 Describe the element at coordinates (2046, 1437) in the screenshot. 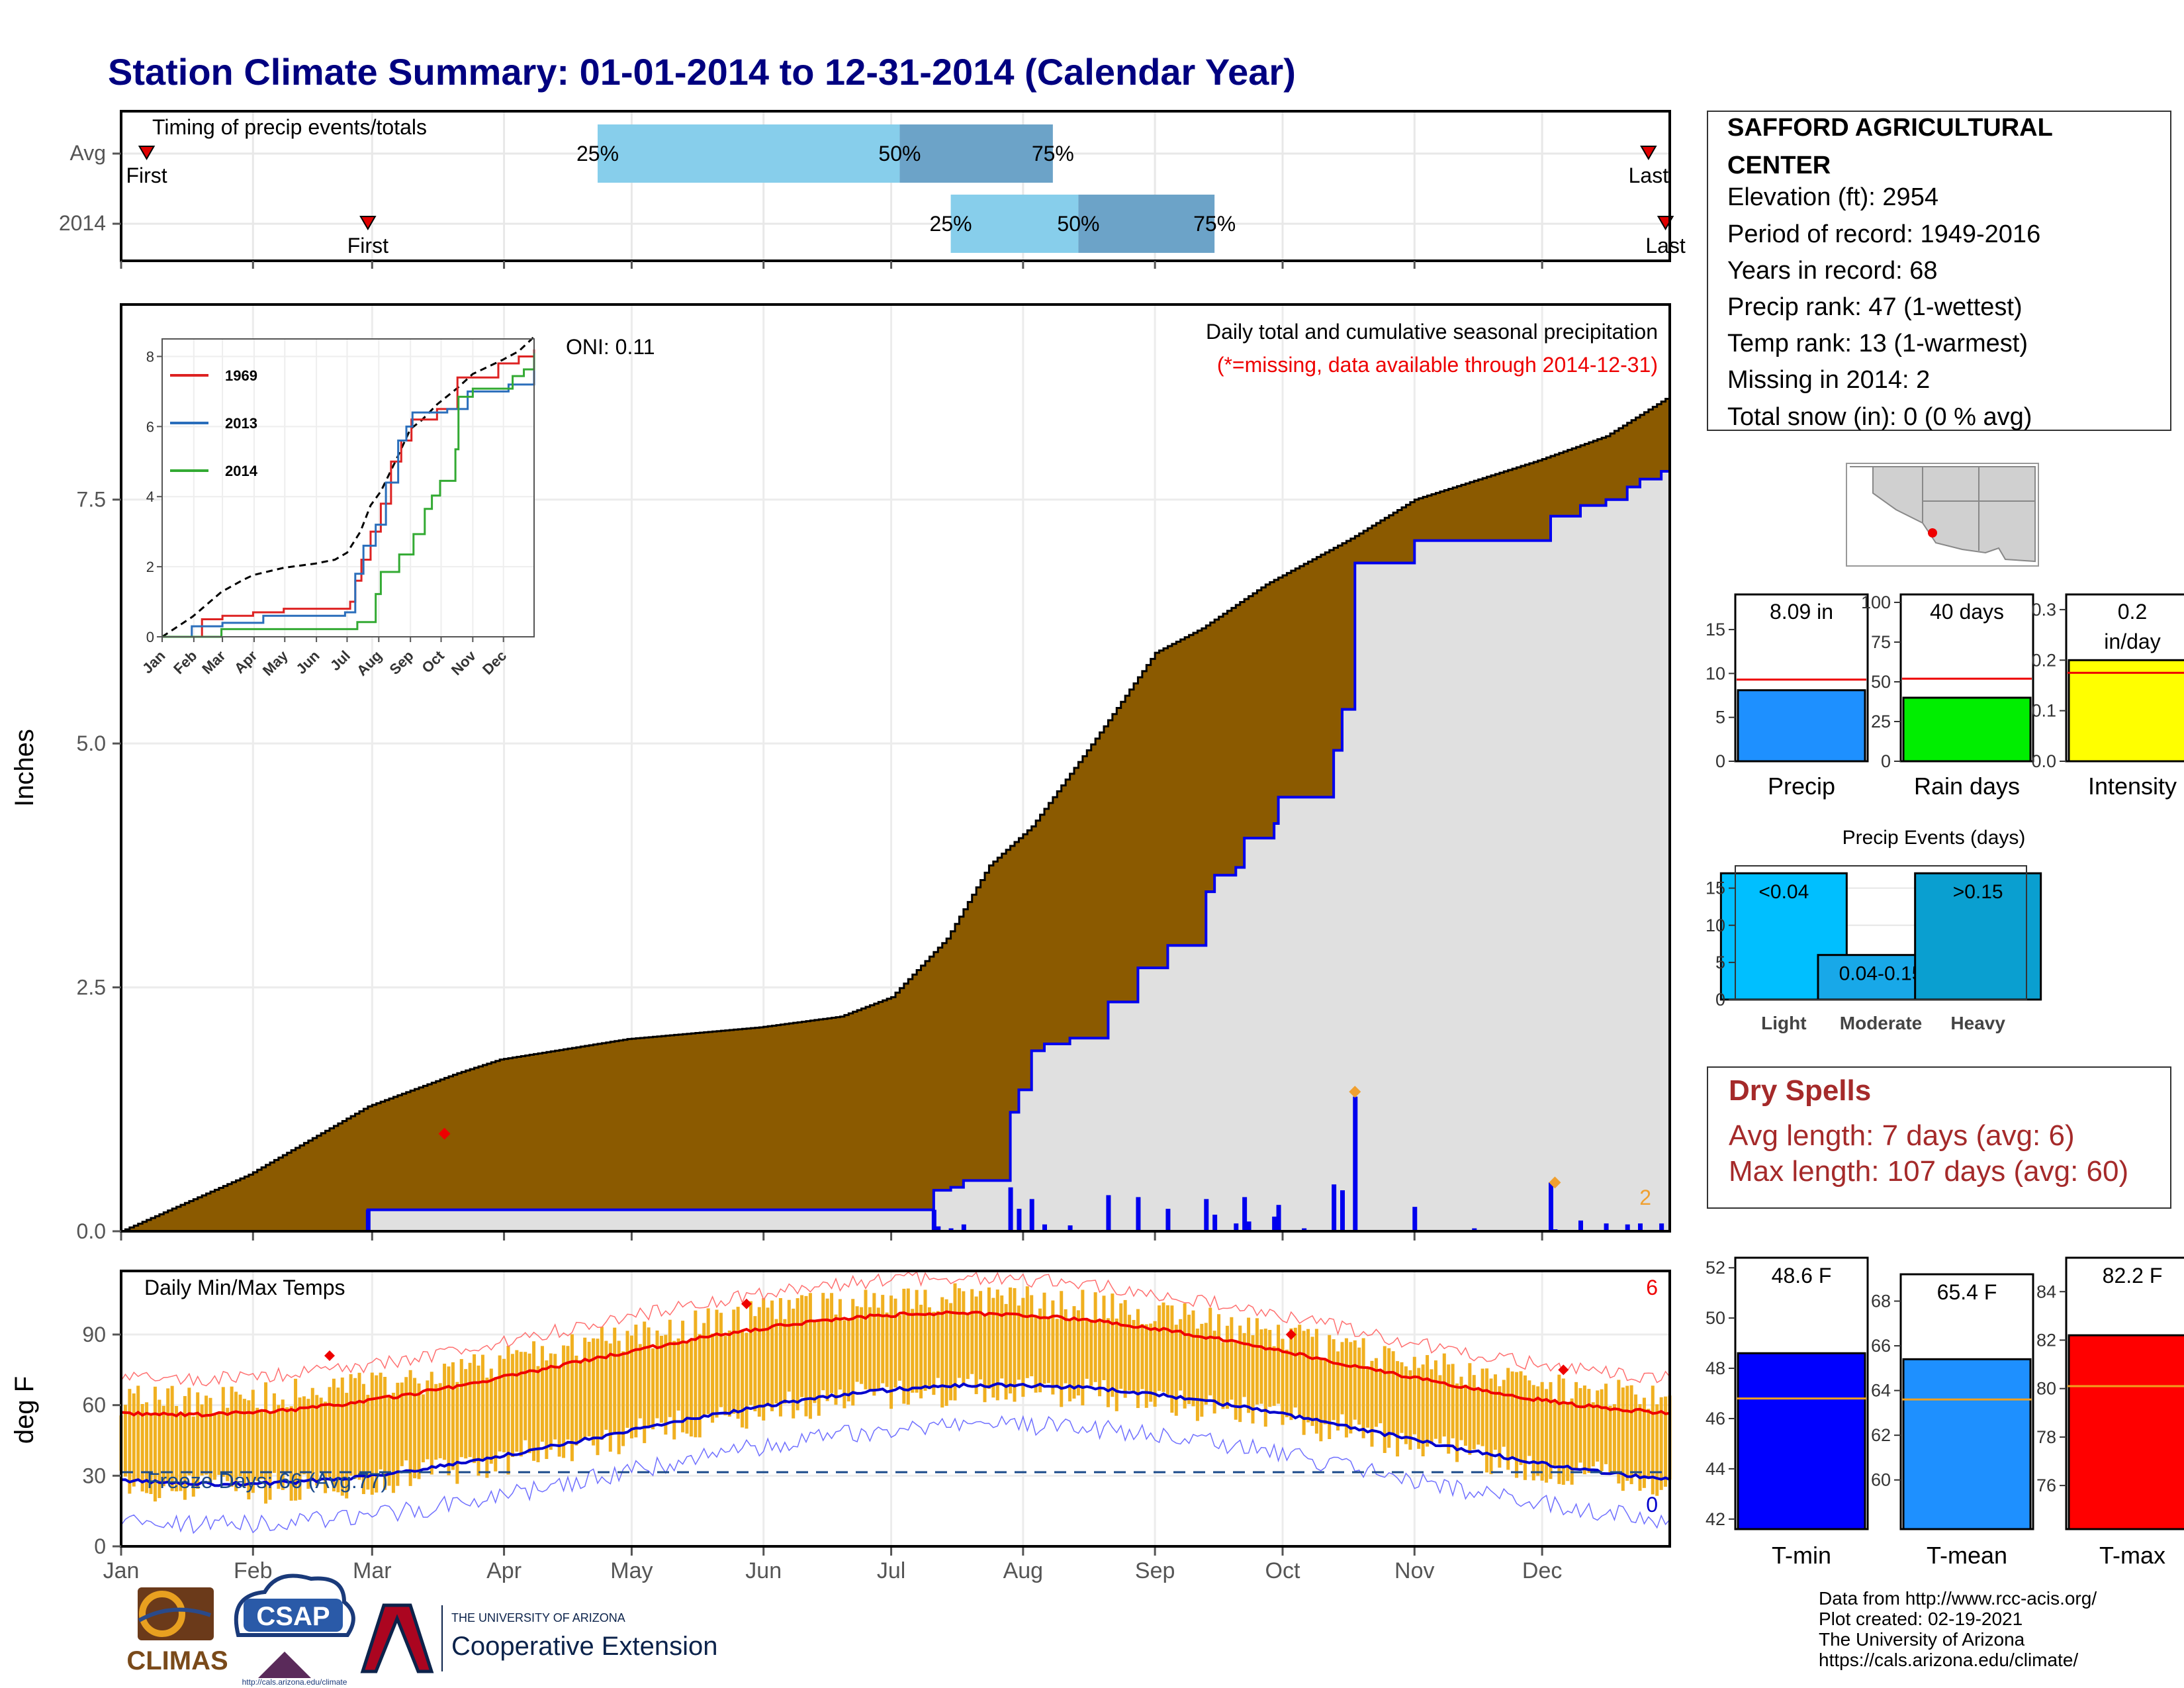

I see `temp-summary-ytick-label: 78` at that location.